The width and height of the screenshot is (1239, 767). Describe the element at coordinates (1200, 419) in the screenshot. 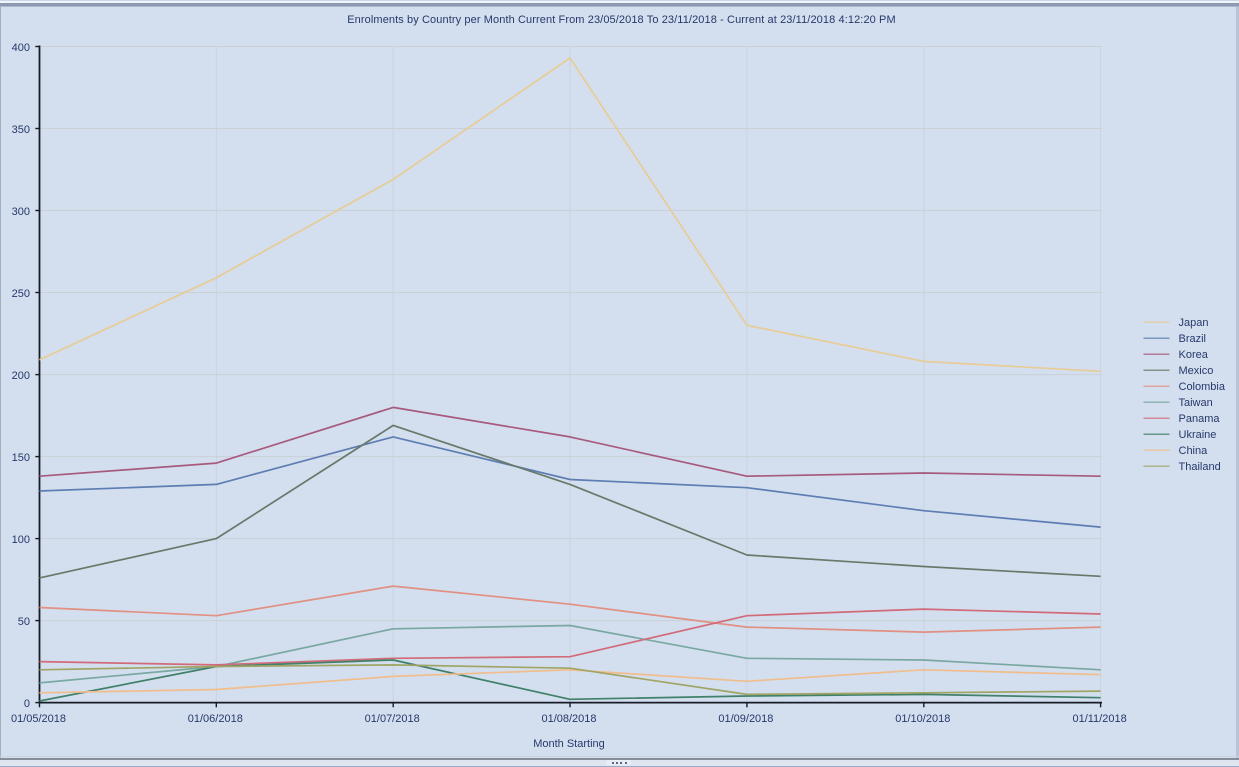

I see `svg-text: Panama` at that location.